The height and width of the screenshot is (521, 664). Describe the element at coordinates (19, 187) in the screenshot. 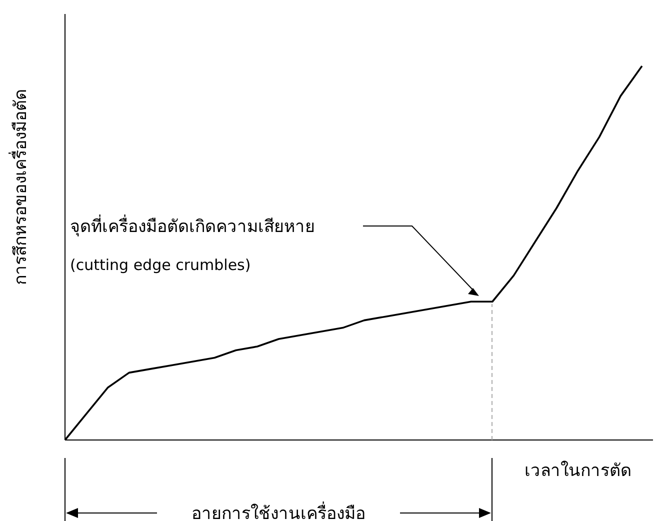

I see `y-axis-title: การสึกหรอของเครื่องมือตัด` at that location.